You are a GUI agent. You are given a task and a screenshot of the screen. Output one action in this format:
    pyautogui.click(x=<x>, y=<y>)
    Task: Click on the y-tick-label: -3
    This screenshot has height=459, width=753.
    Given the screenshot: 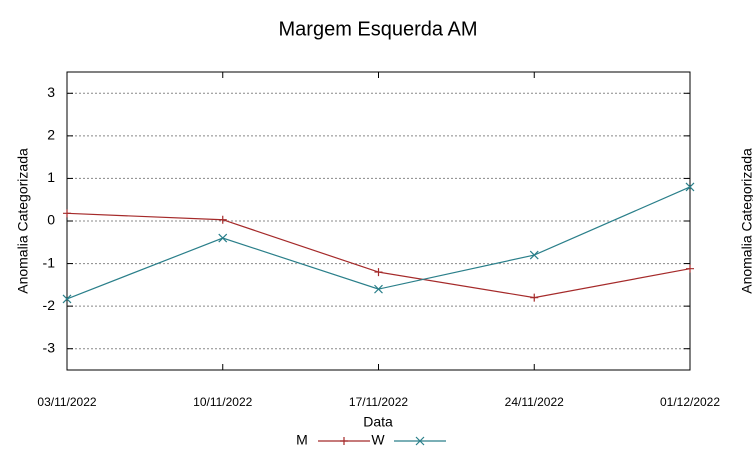 What is the action you would take?
    pyautogui.click(x=49, y=347)
    